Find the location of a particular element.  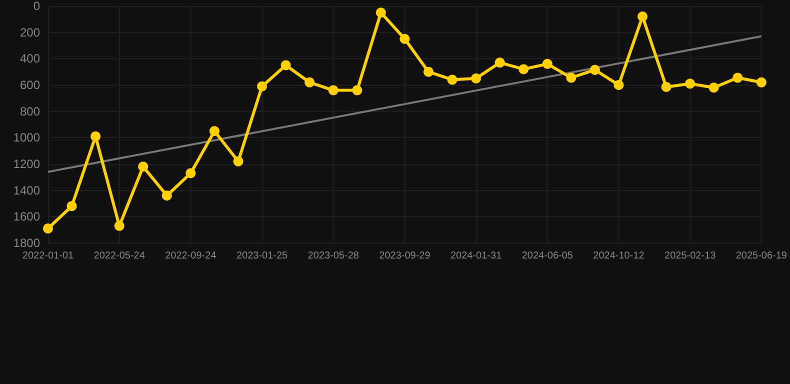

y-tick-label: 800 is located at coordinates (30, 111).